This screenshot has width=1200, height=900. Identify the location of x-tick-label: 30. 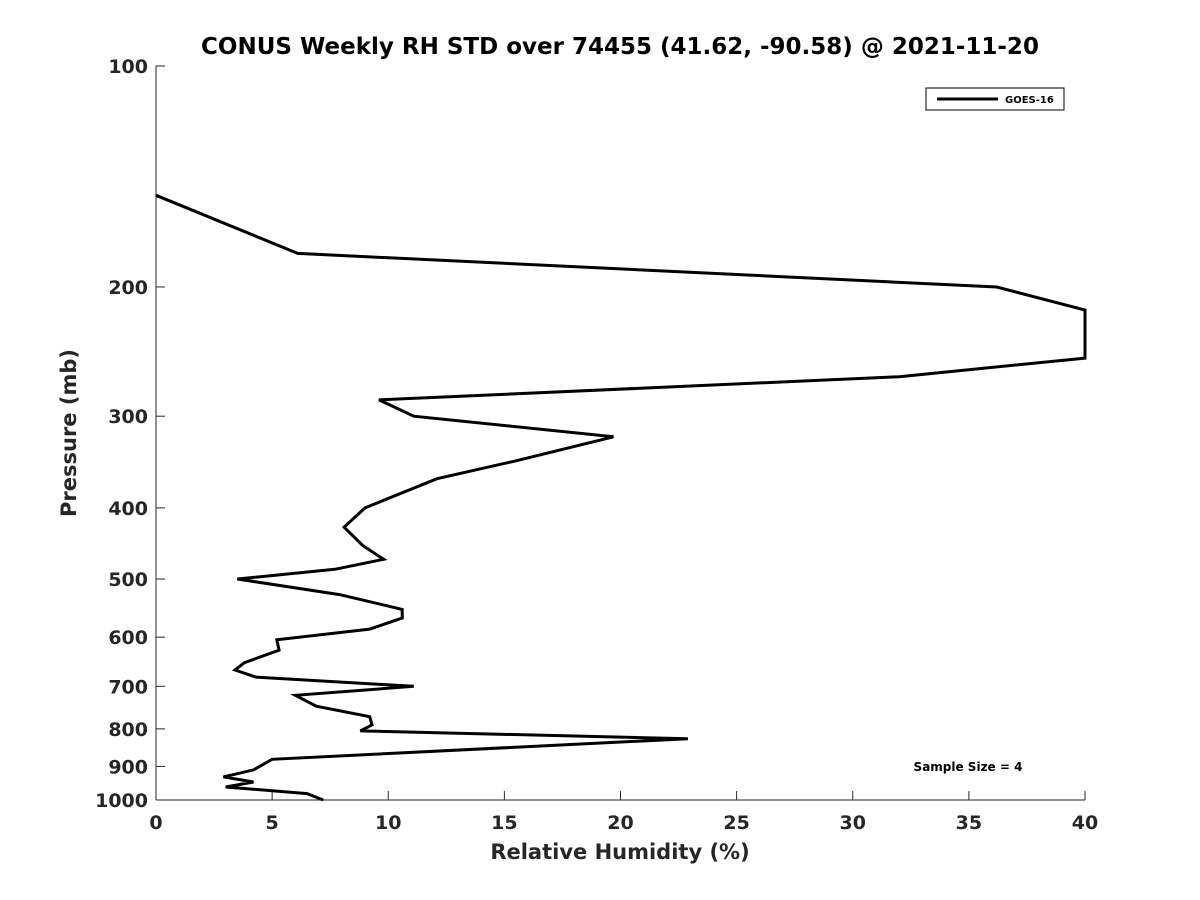
(853, 823).